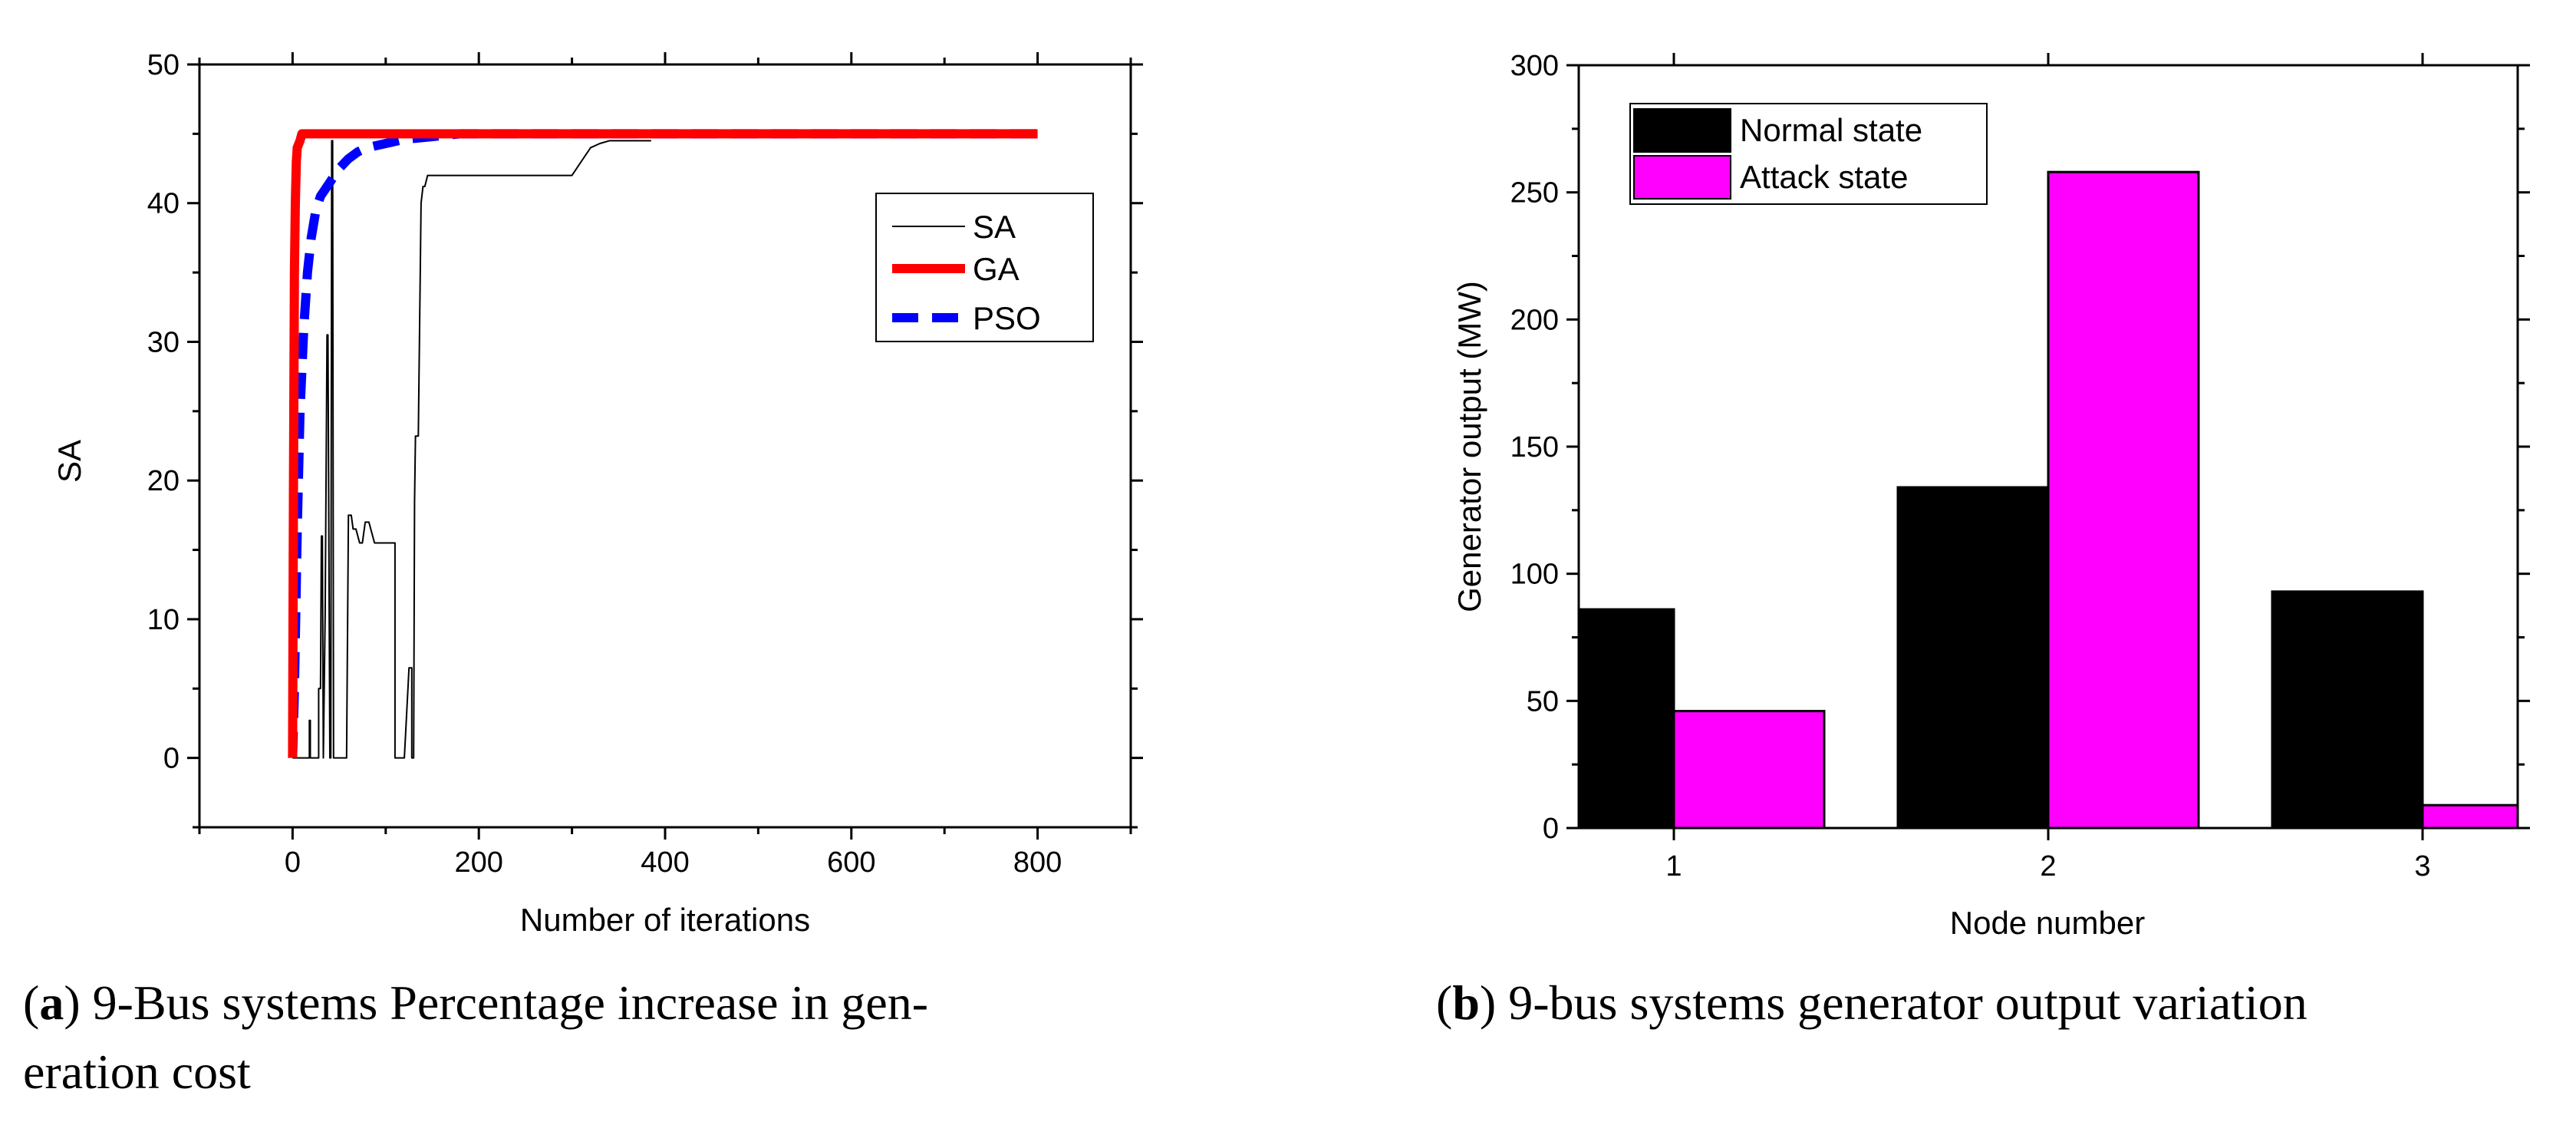 Image resolution: width=2576 pixels, height=1135 pixels. Describe the element at coordinates (293, 862) in the screenshot. I see `chart-a-xtick-label: 0` at that location.